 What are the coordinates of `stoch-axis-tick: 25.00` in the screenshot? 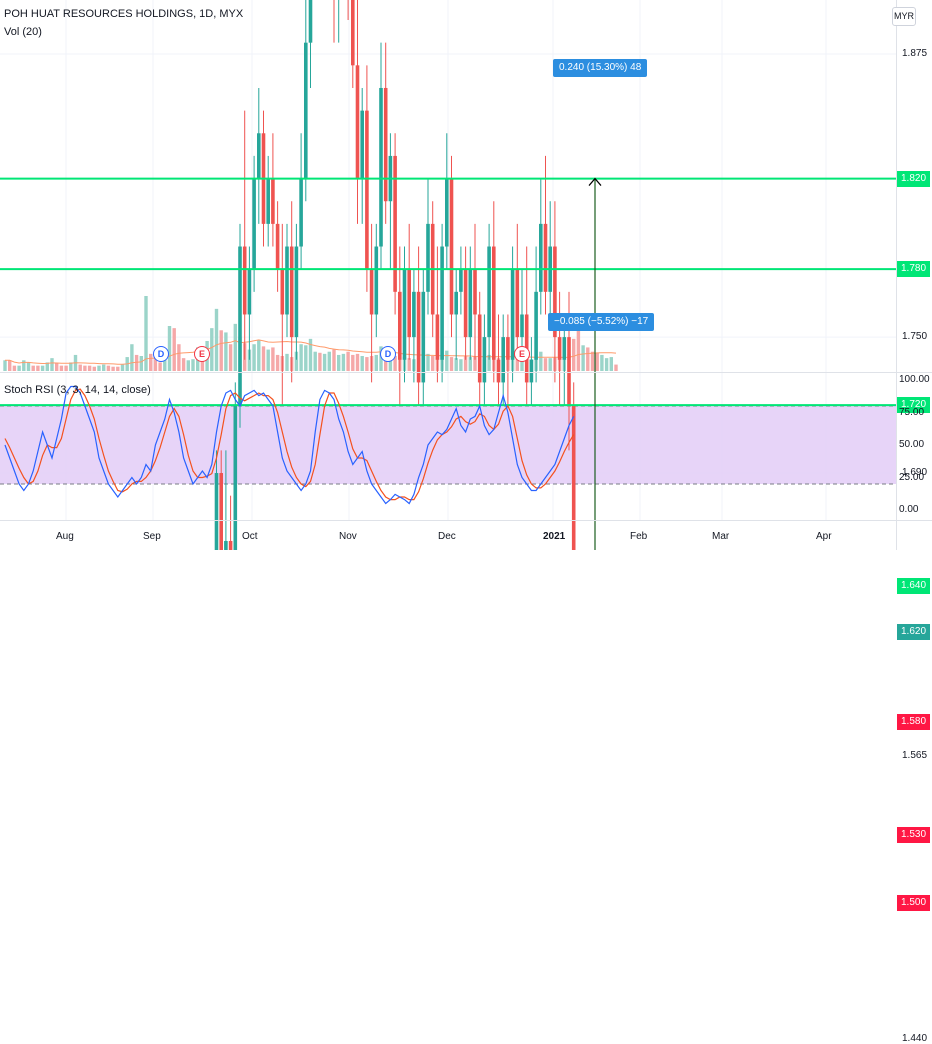 It's located at (912, 477).